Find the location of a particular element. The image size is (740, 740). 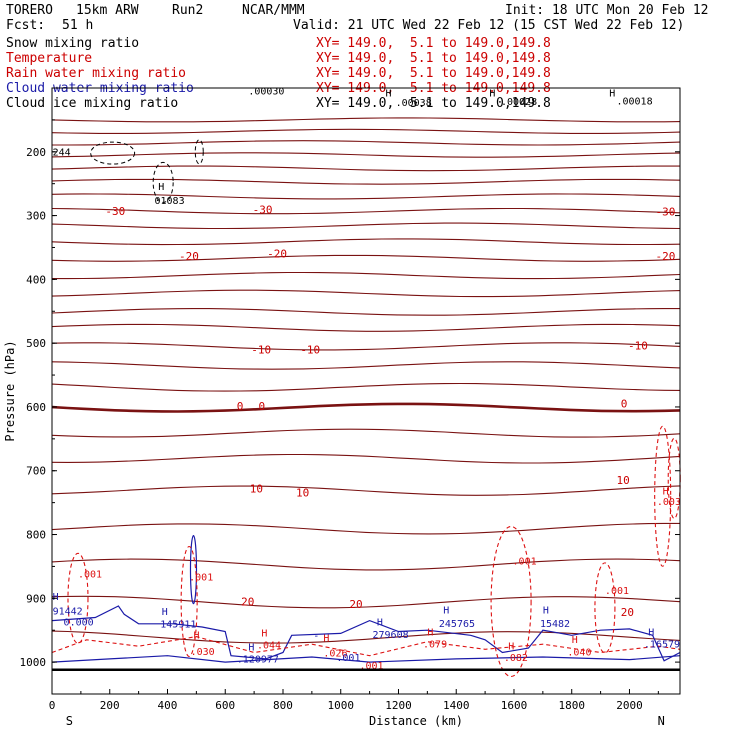

field-annotation: .16579 is located at coordinates (662, 644).